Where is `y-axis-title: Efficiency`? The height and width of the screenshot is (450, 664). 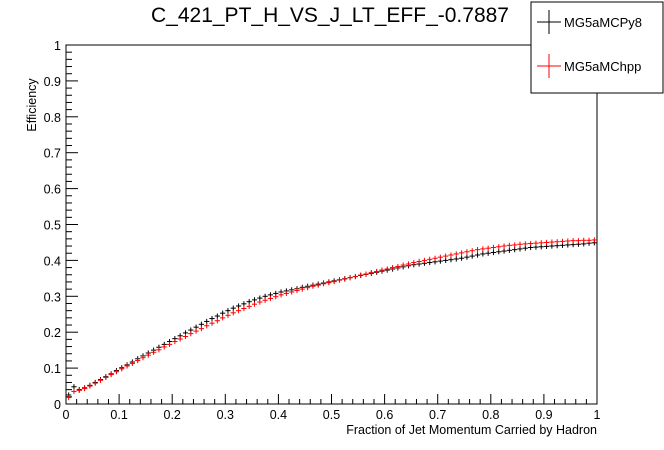 y-axis-title: Efficiency is located at coordinates (32, 105).